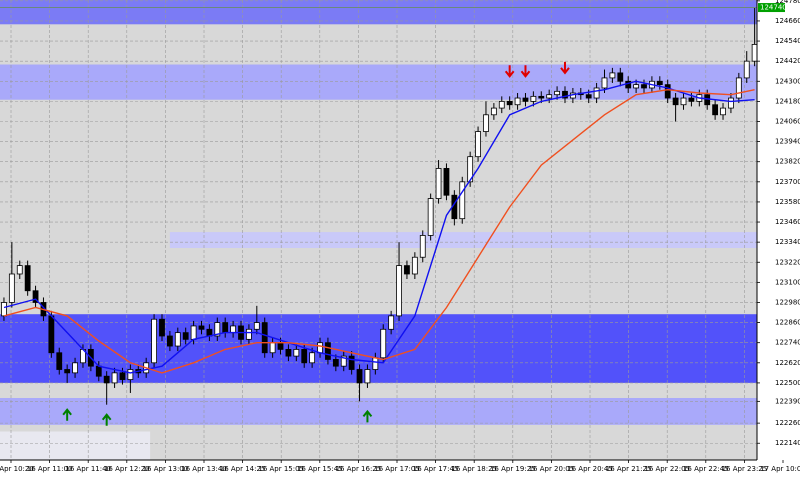  Describe the element at coordinates (773, 8) in the screenshot. I see `current-price-label: 124740` at that location.